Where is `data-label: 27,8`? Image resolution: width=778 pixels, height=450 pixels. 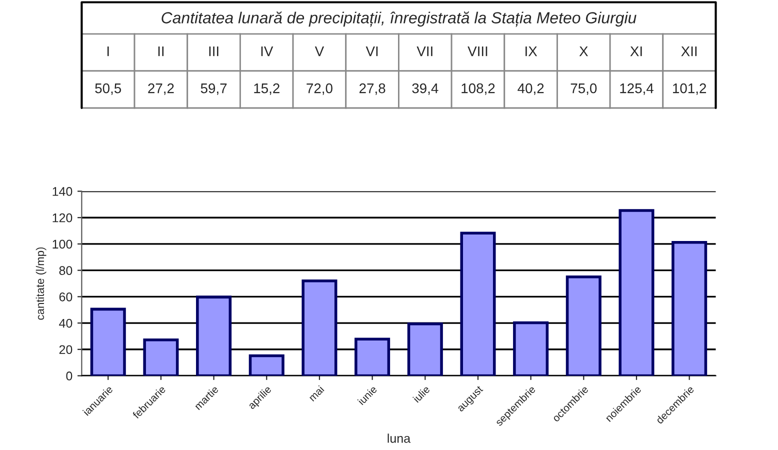 data-label: 27,8 is located at coordinates (372, 89).